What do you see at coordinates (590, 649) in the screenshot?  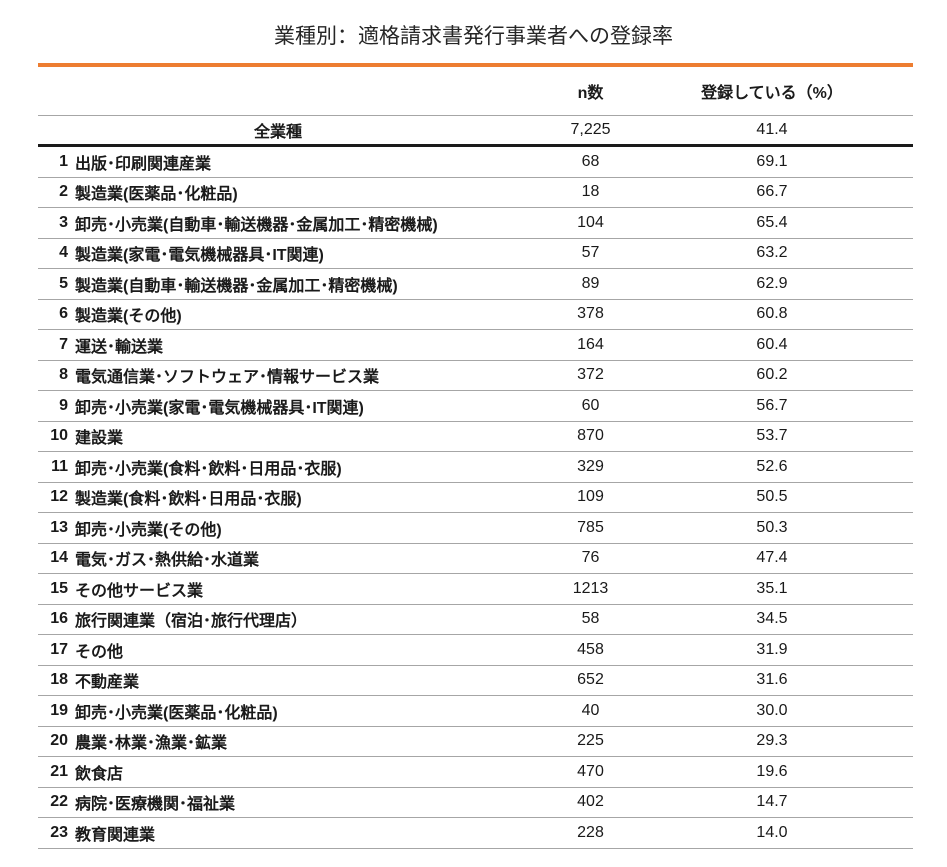 I see `row-n-value: 458` at bounding box center [590, 649].